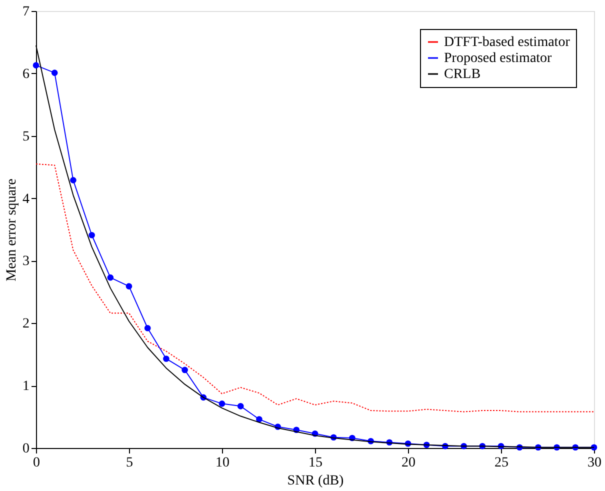 The height and width of the screenshot is (491, 605). I want to click on y-tick-label: 1, so click(26, 386).